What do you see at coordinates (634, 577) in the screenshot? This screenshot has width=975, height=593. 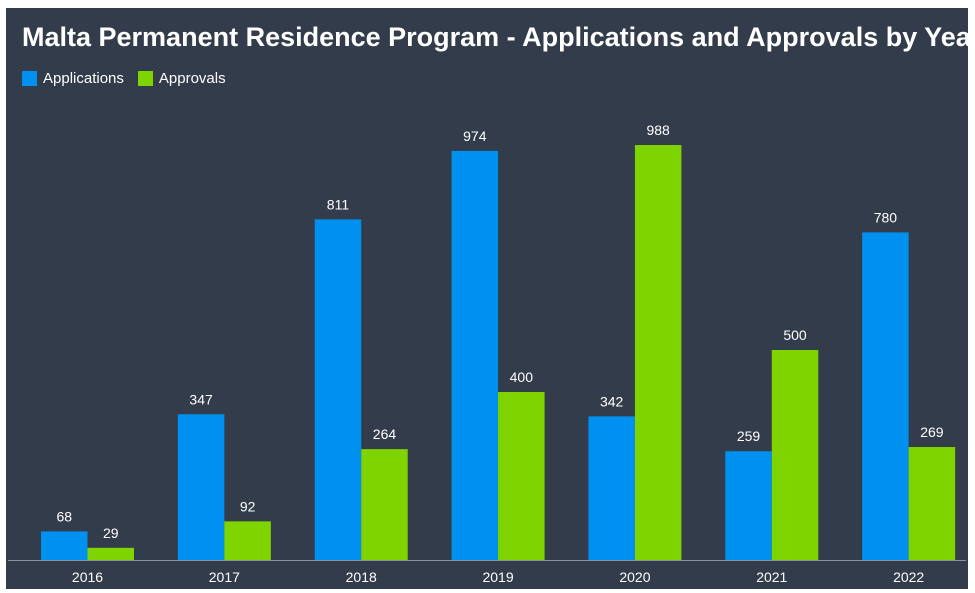 I see `x-tick-label-2020: 2020` at bounding box center [634, 577].